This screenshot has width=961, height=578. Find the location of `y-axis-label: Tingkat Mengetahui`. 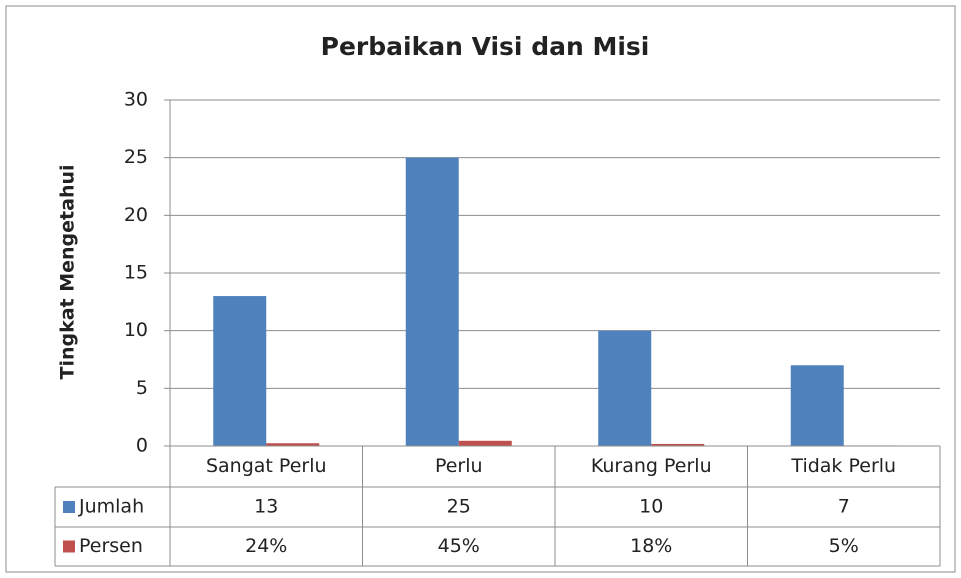

y-axis-label: Tingkat Mengetahui is located at coordinates (68, 271).